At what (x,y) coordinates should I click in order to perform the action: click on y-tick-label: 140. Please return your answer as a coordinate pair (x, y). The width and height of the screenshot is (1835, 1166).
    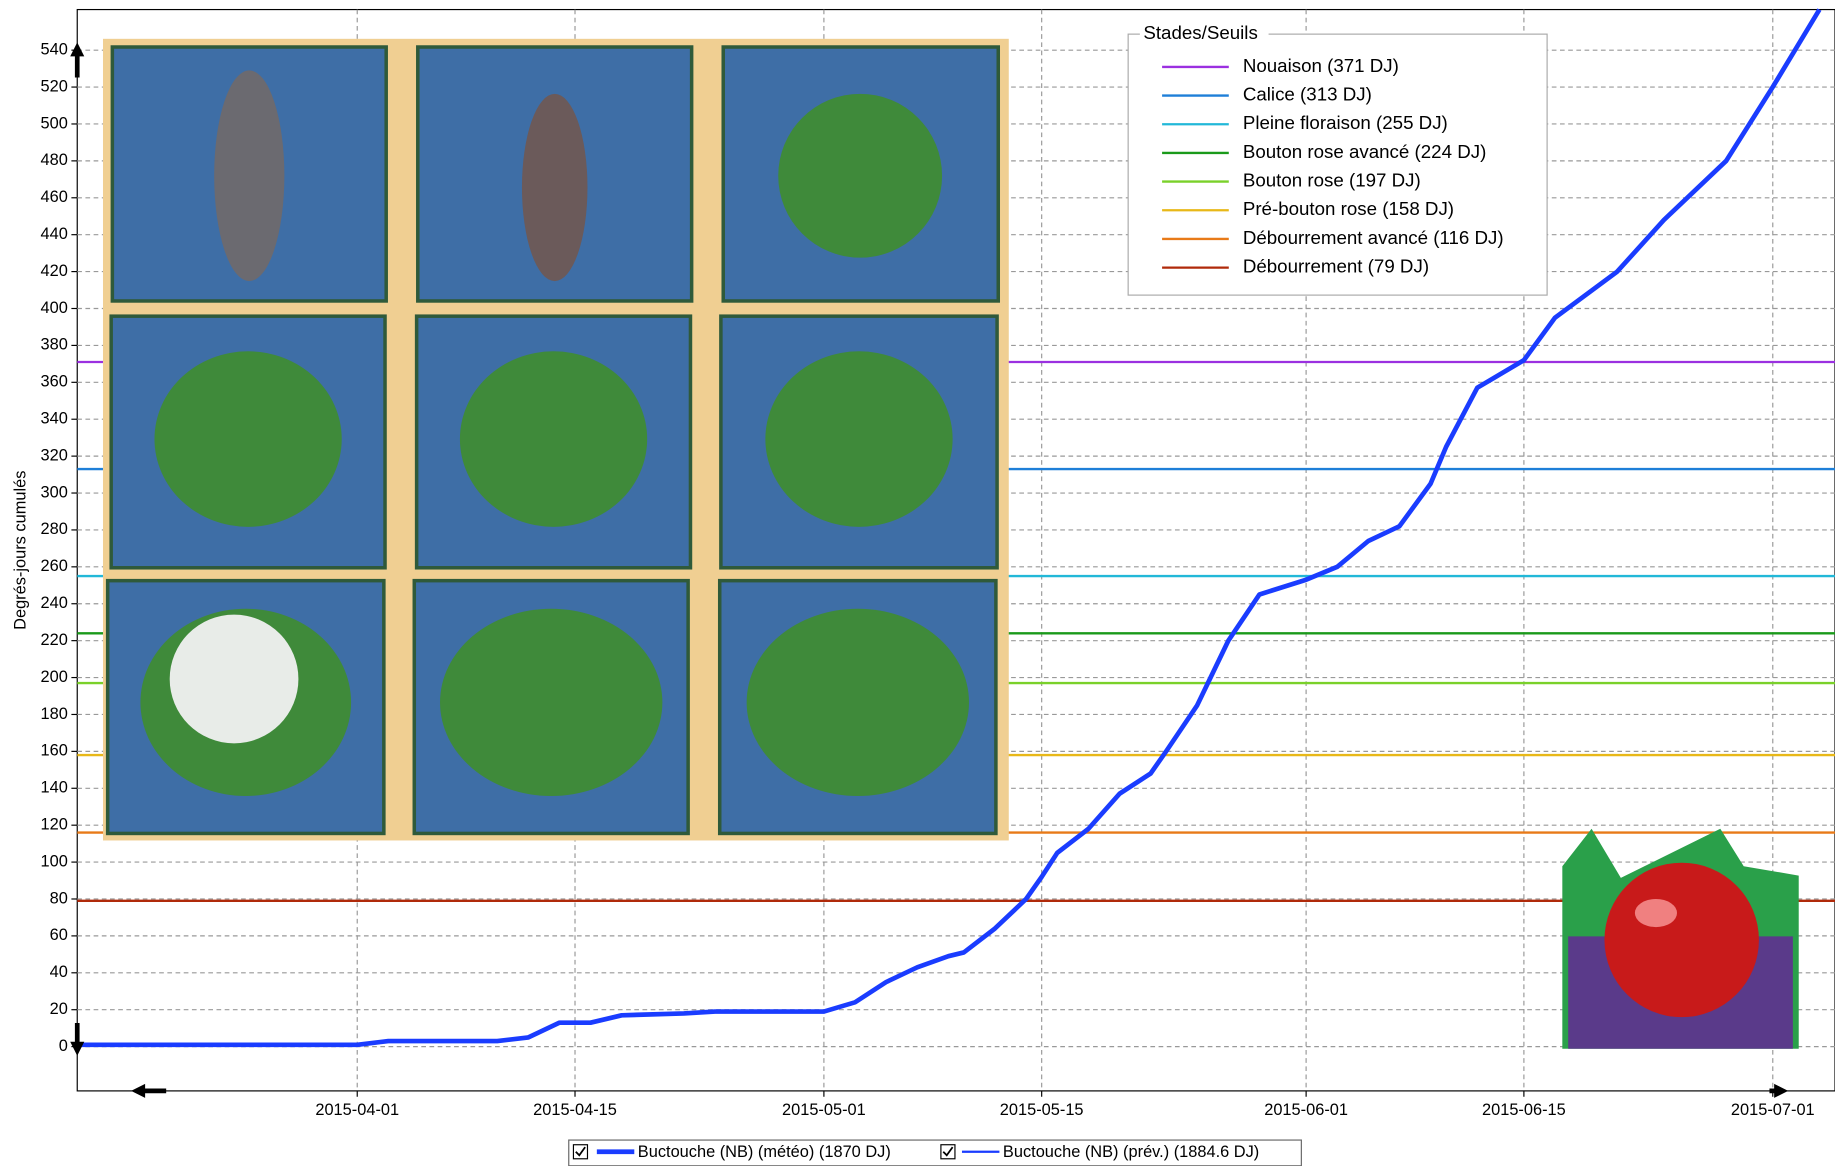
    Looking at the image, I should click on (54, 788).